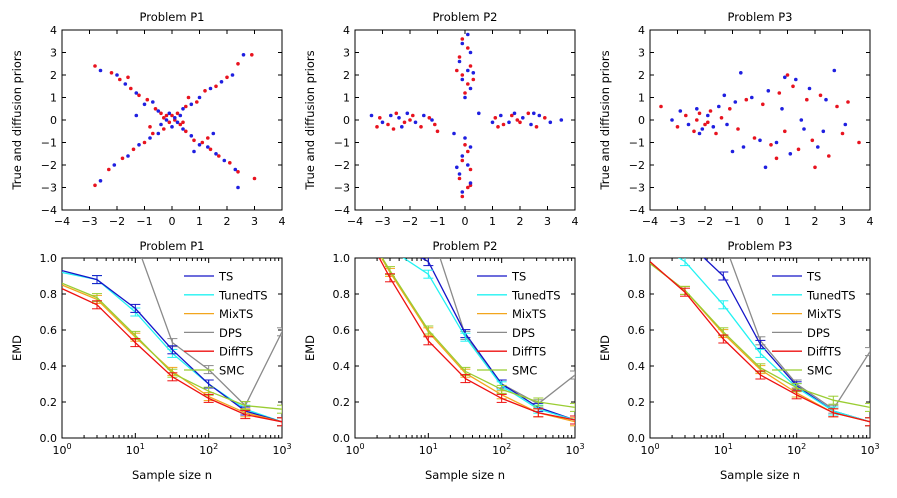 The height and width of the screenshot is (498, 897). What do you see at coordinates (641, 120) in the screenshot?
I see `y-tick-label: 0` at bounding box center [641, 120].